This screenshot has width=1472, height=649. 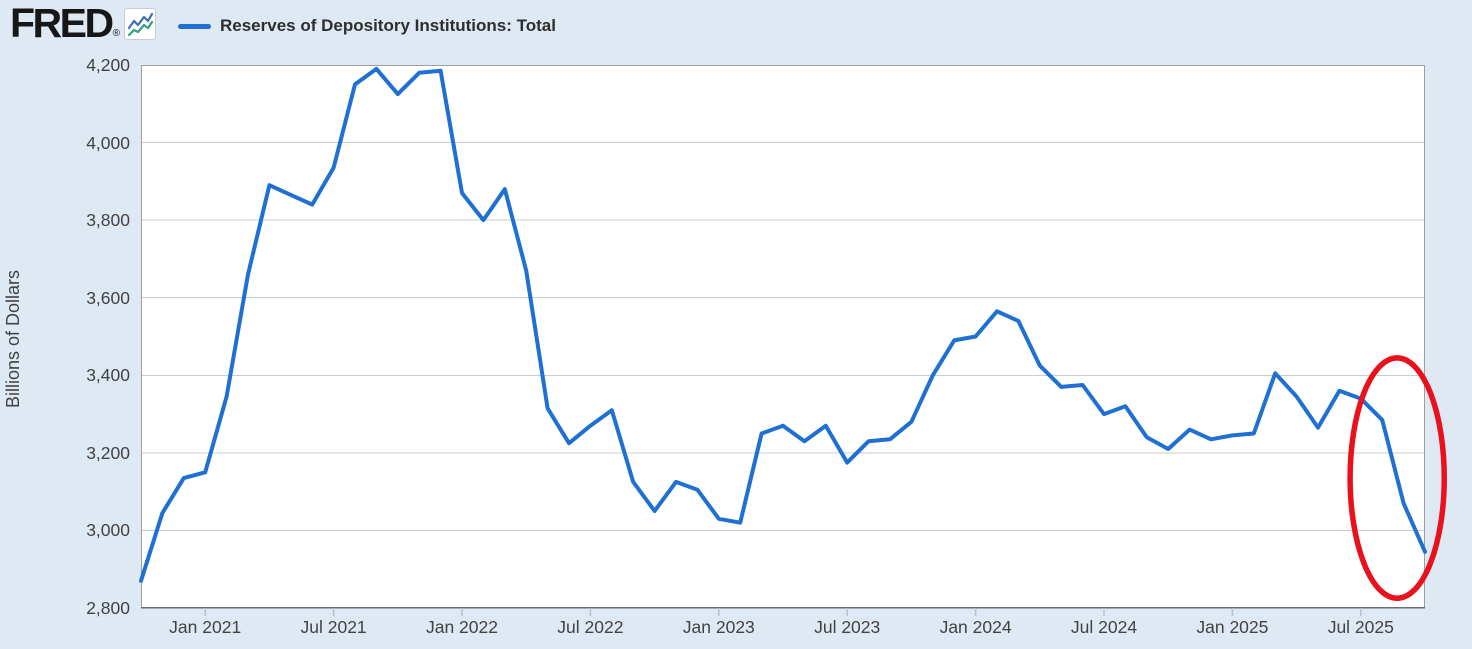 What do you see at coordinates (108, 220) in the screenshot?
I see `y-tick-label: 3,800` at bounding box center [108, 220].